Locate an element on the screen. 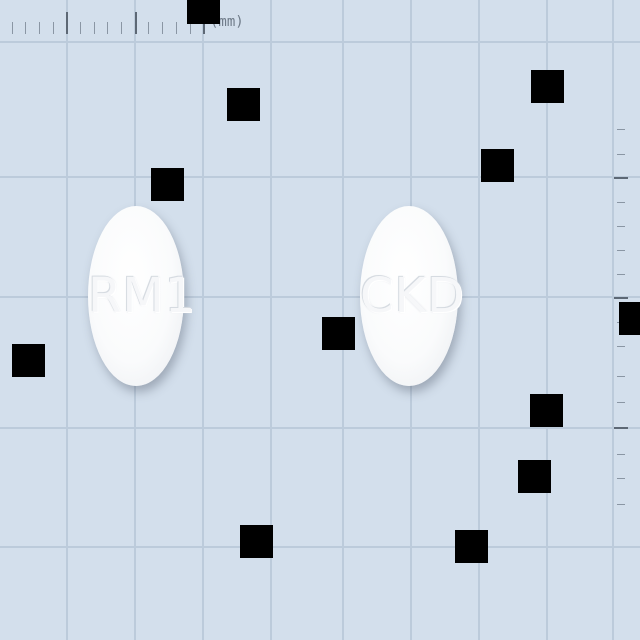 This screenshot has width=640, height=640. tablet-imprint: CKD is located at coordinates (412, 296).